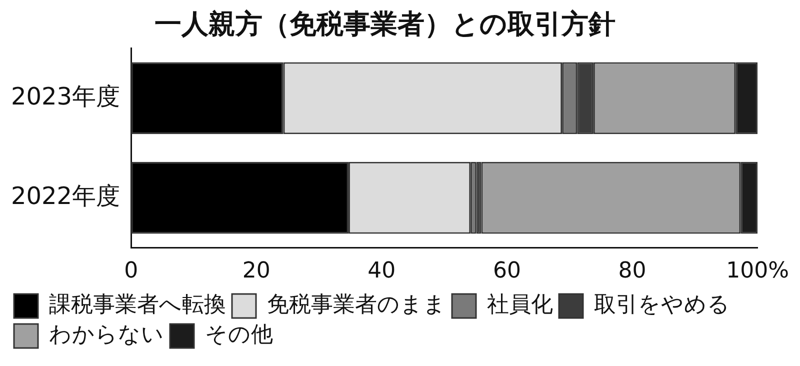 Image resolution: width=800 pixels, height=366 pixels. Describe the element at coordinates (662, 305) in the screenshot. I see `legend-label: 取引をやめる` at that location.